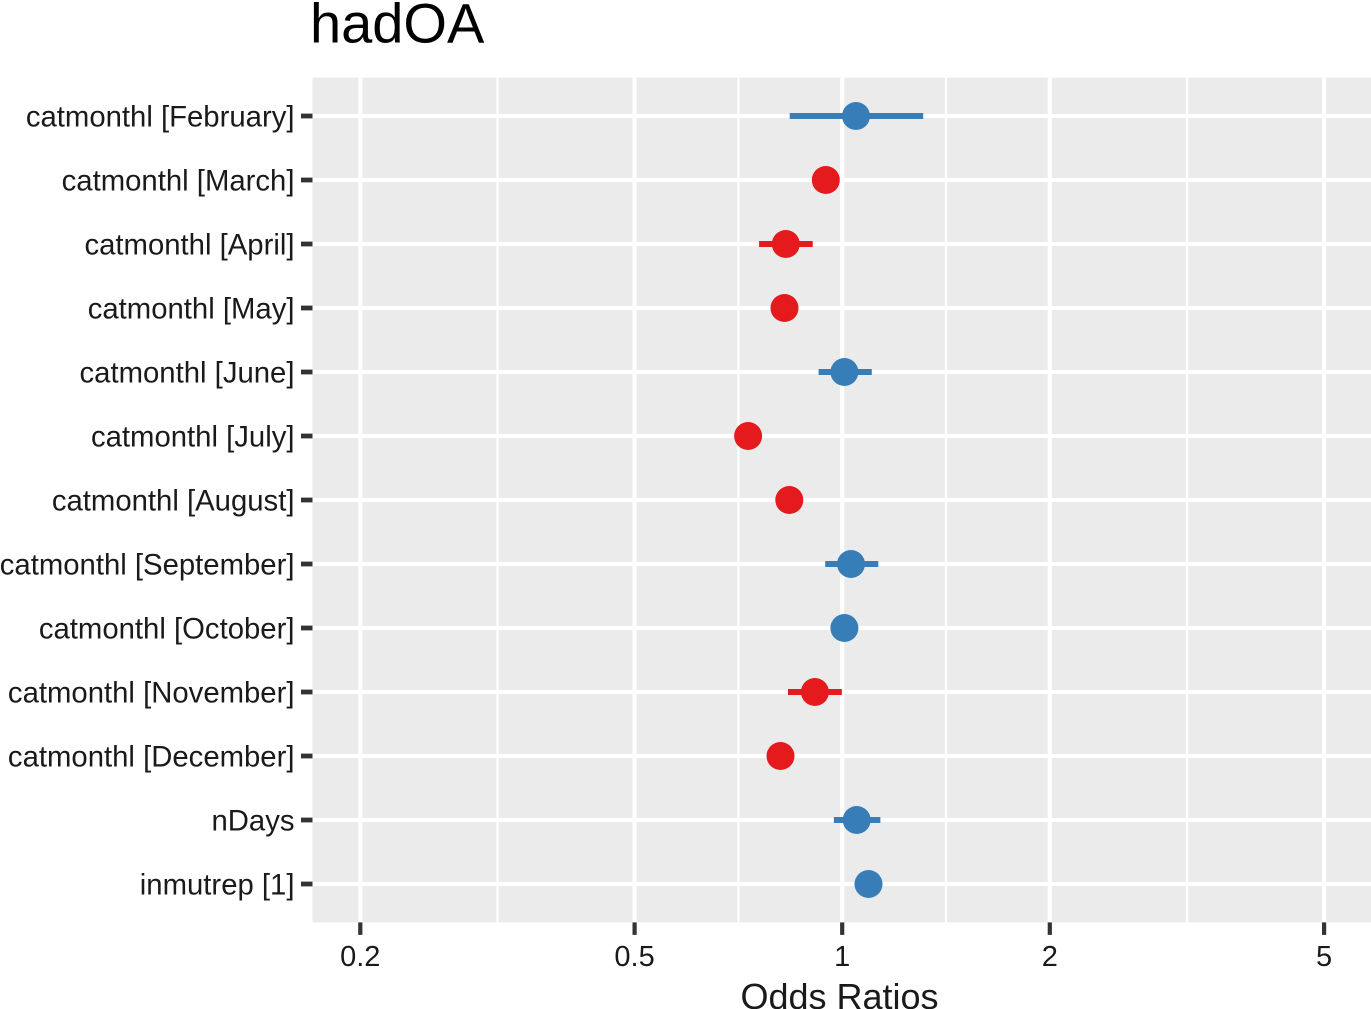  Describe the element at coordinates (193, 437) in the screenshot. I see `svg-text: catmonthl [July]` at that location.